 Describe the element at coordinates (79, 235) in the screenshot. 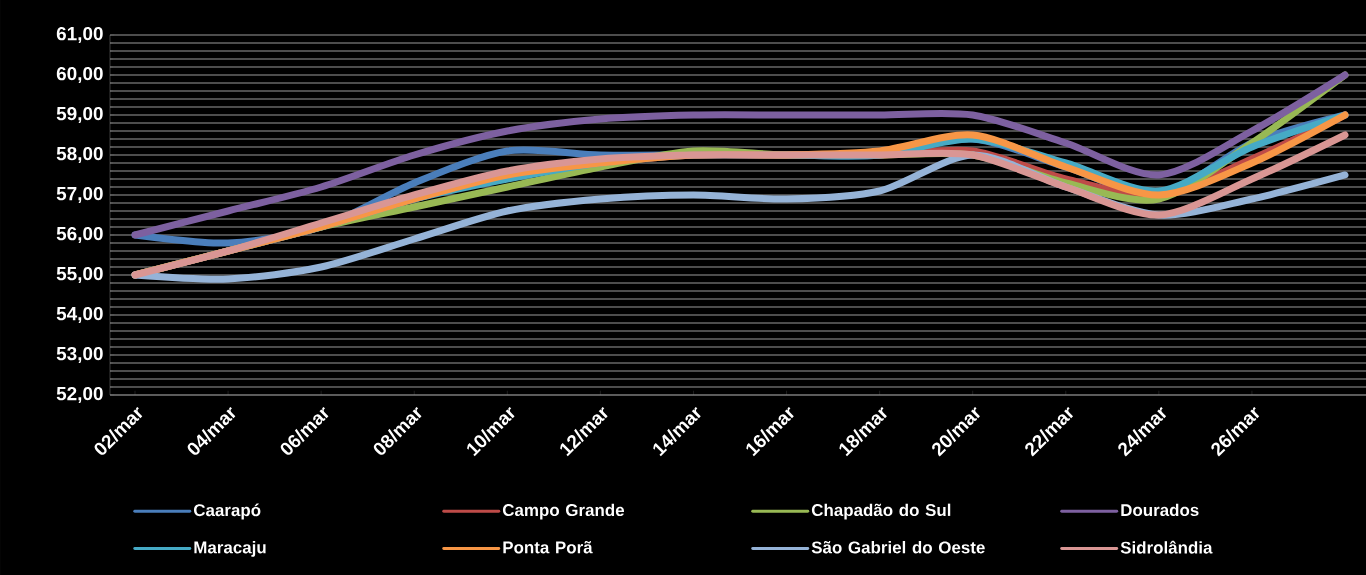

I see `y-tick-label: 56,00` at that location.